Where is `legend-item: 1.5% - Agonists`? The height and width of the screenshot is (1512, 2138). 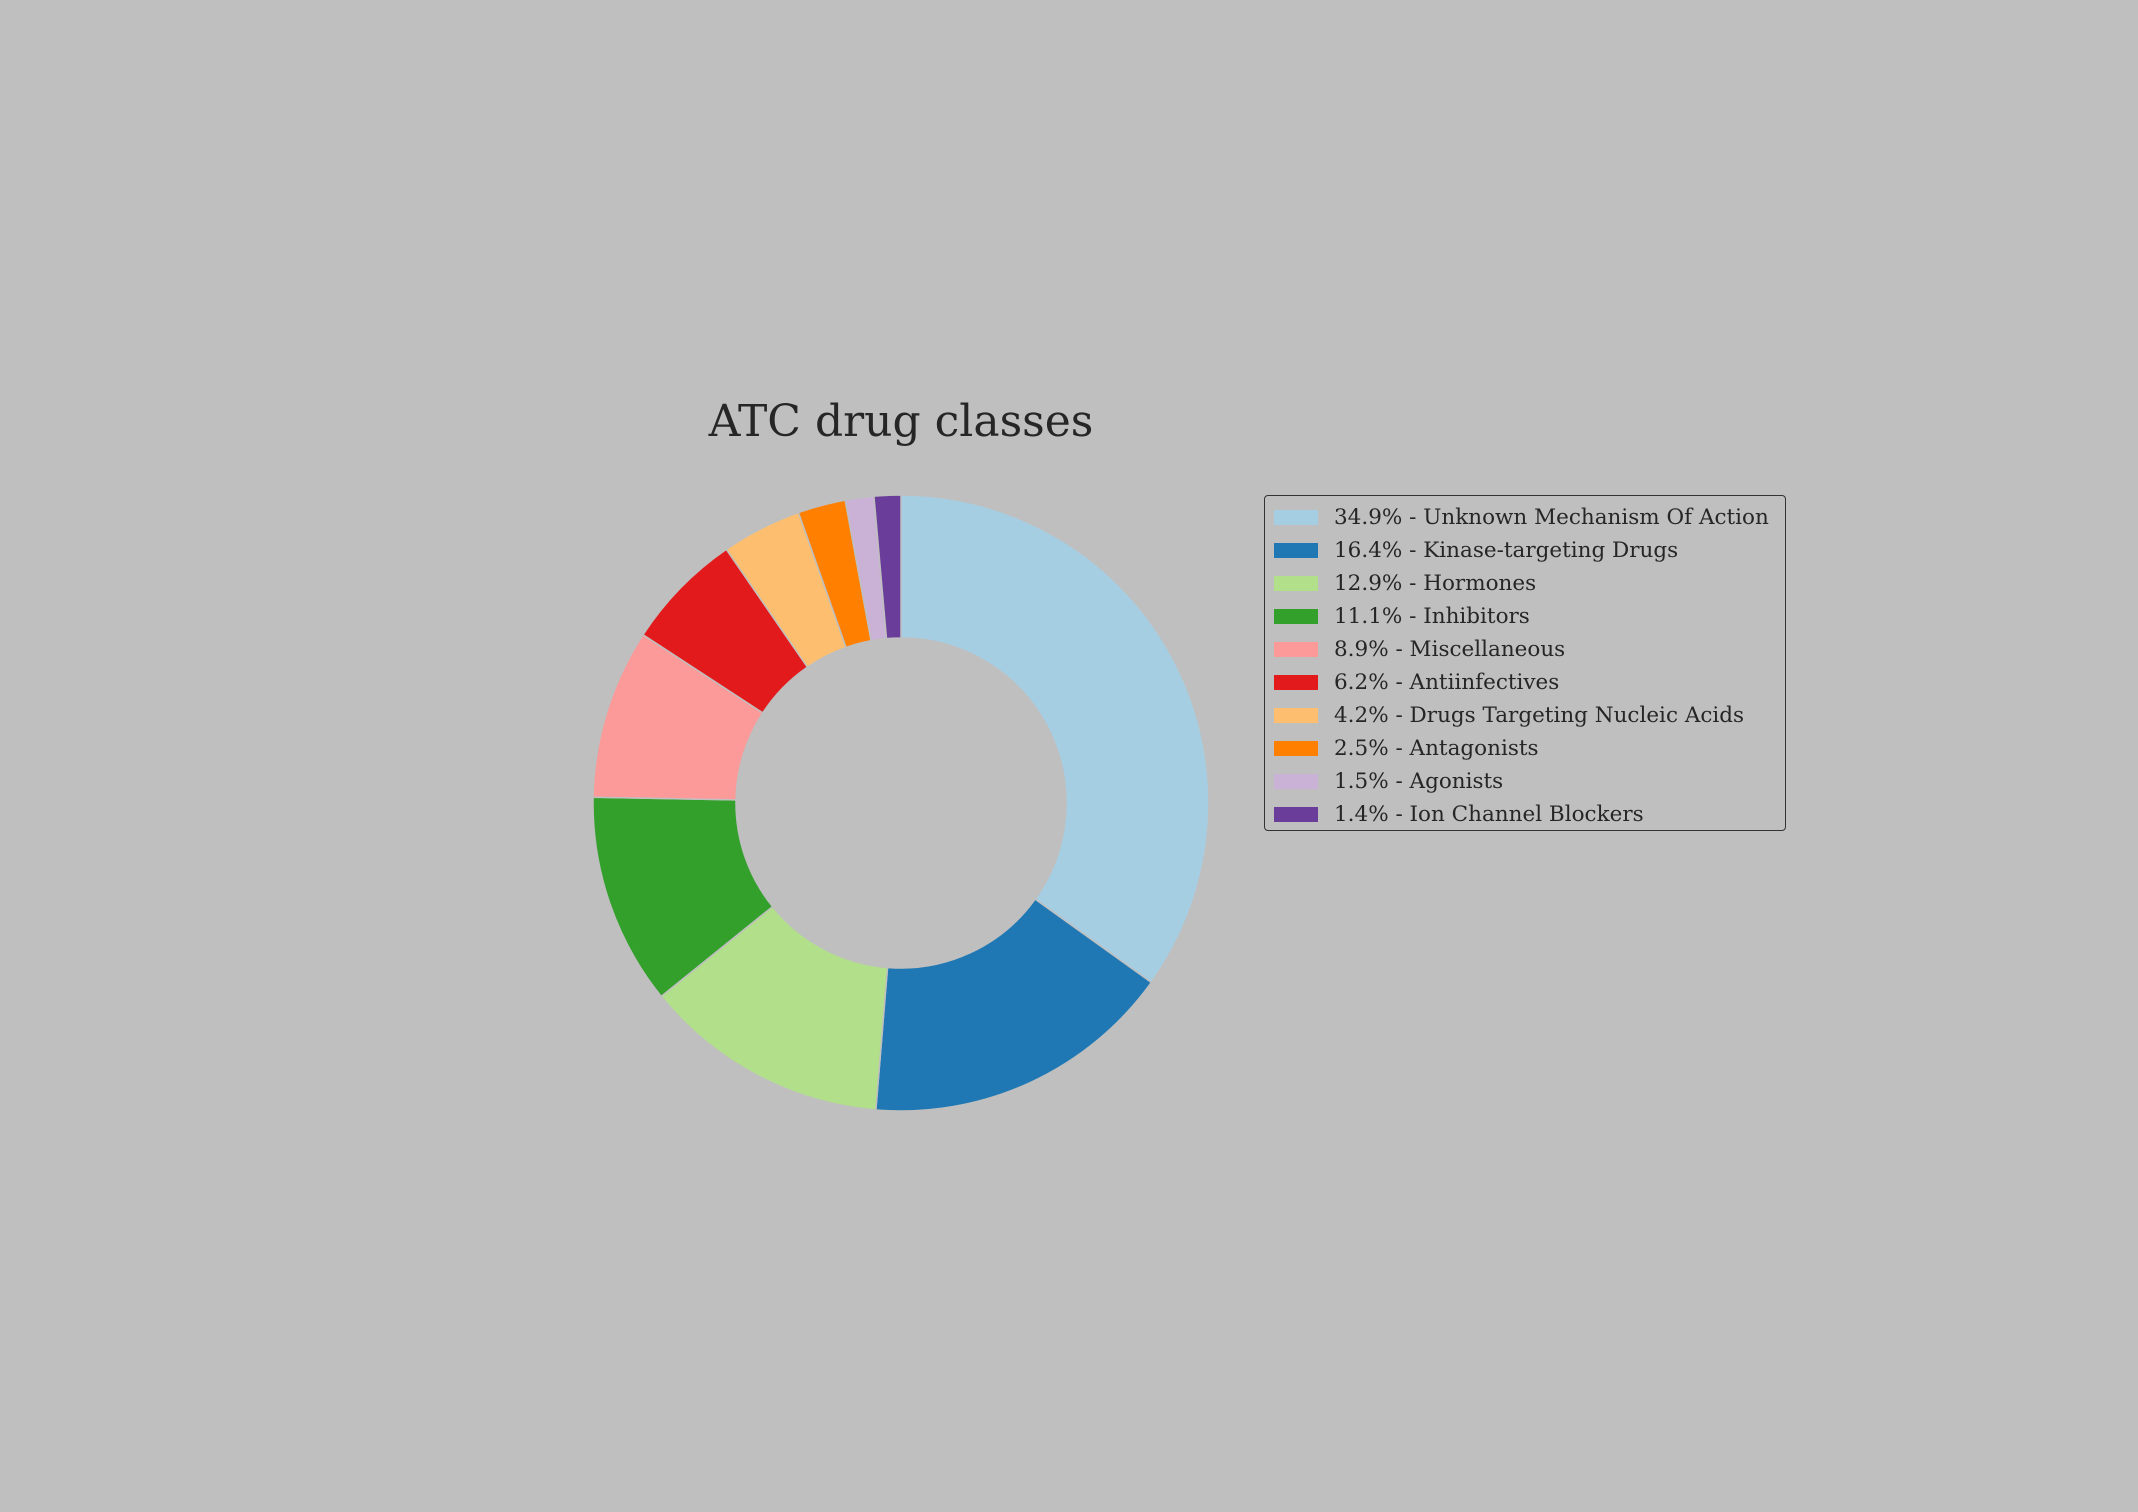 legend-item: 1.5% - Agonists is located at coordinates (1525, 781).